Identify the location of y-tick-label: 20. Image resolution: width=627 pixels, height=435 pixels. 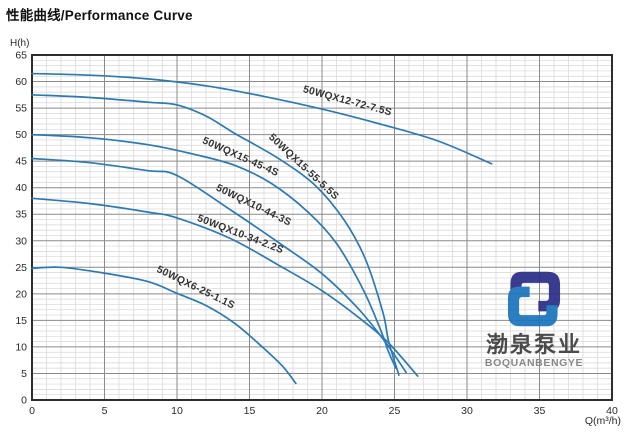
(21, 294).